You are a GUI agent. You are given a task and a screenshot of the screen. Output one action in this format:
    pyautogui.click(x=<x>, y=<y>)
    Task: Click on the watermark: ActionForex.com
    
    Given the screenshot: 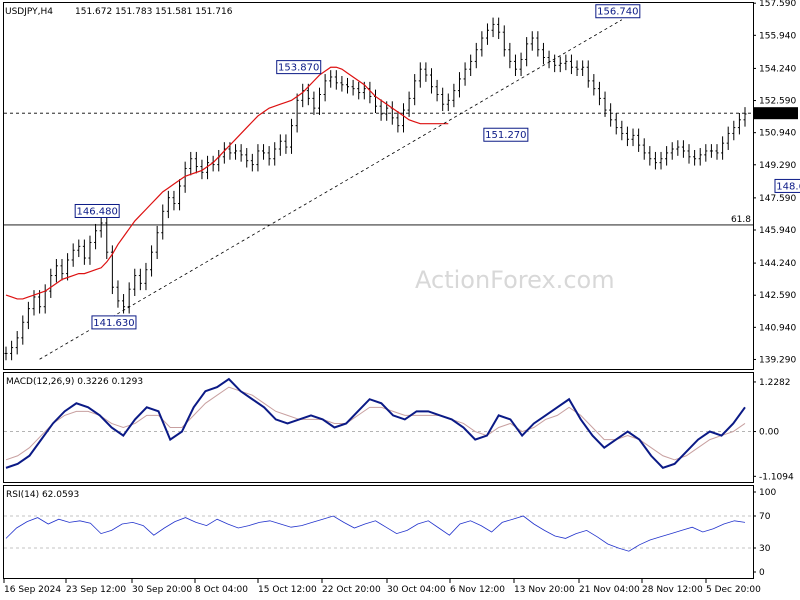 What is the action you would take?
    pyautogui.click(x=515, y=280)
    